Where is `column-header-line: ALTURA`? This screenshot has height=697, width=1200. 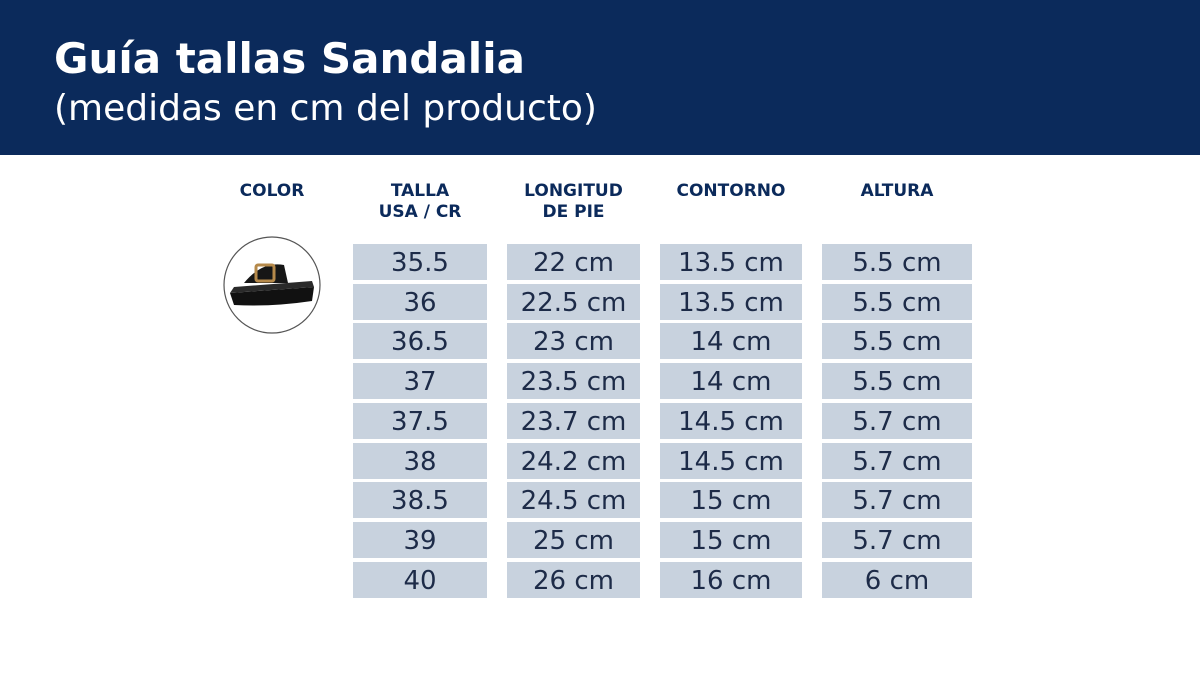 column-header-line: ALTURA is located at coordinates (897, 191).